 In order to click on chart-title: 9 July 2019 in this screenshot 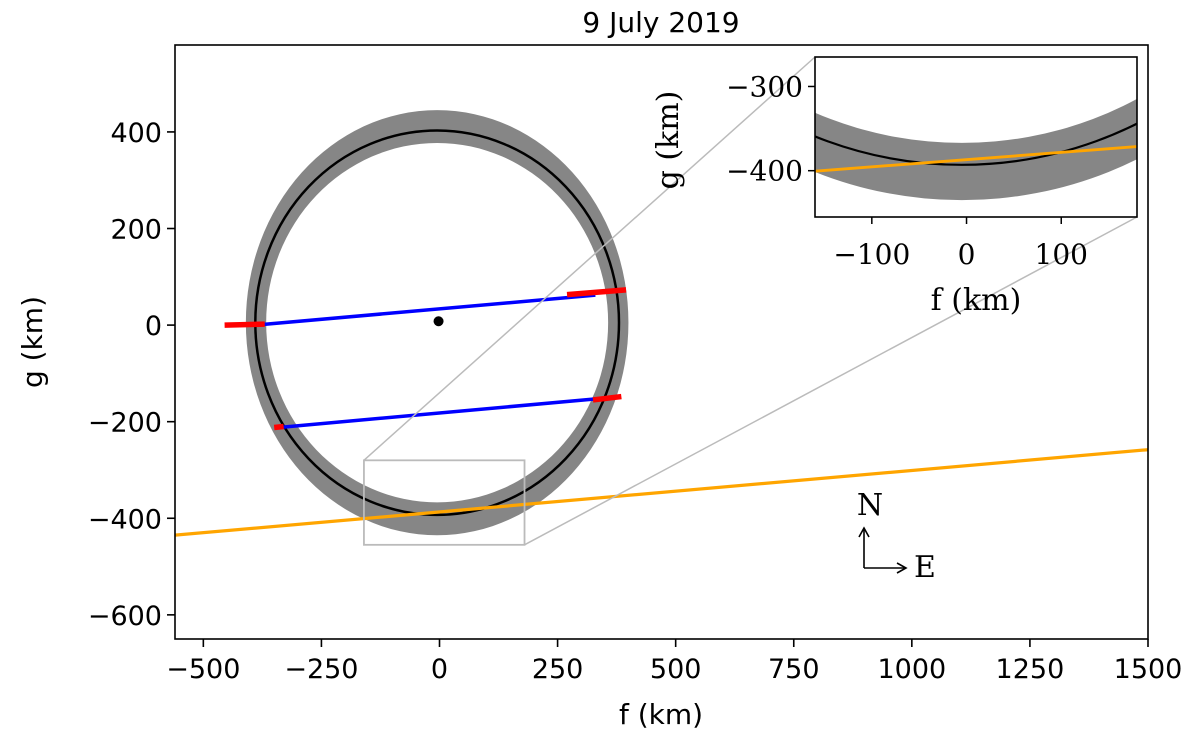, I will do `click(660, 22)`.